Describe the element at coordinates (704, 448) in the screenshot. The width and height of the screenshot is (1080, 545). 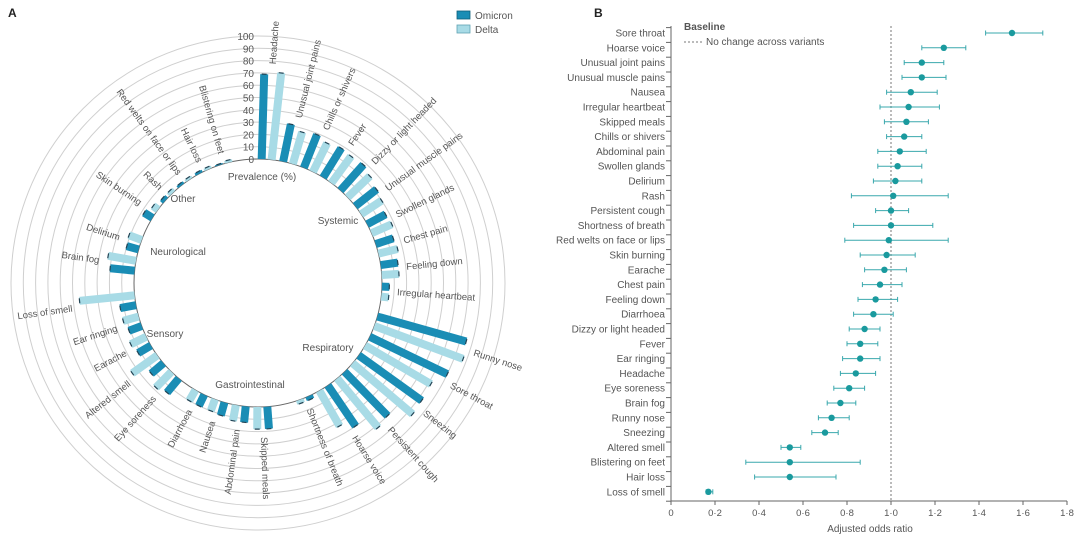
I see `forest-row: Altered smell` at that location.